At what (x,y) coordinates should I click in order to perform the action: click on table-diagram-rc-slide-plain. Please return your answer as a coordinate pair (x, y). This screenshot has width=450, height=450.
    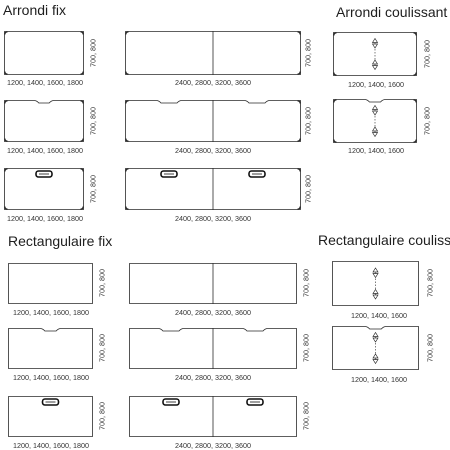
    Looking at the image, I should click on (375, 283).